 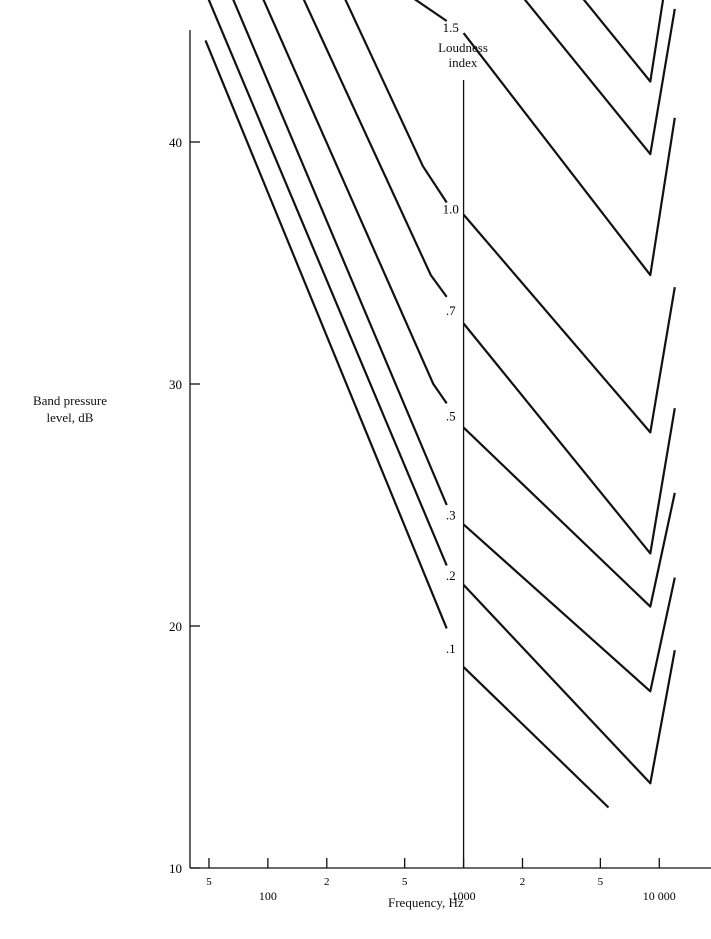 What do you see at coordinates (451, 515) in the screenshot?
I see `loudness-index-value: .3` at bounding box center [451, 515].